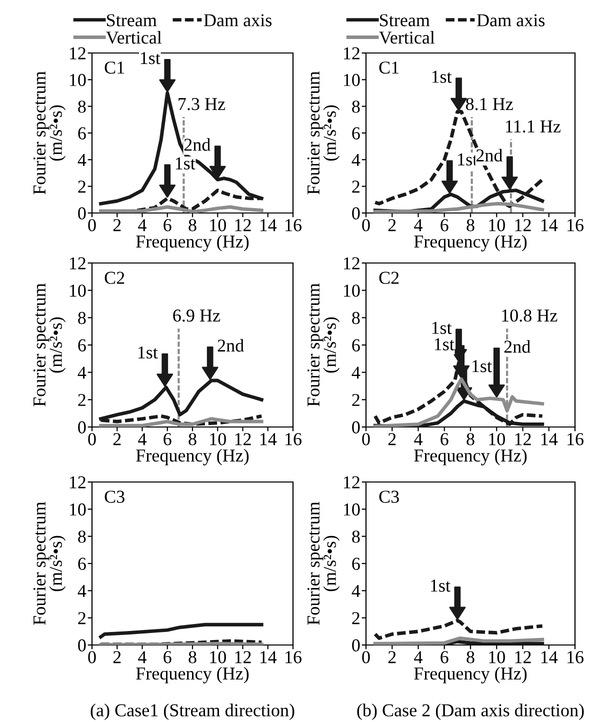  Describe the element at coordinates (202, 104) in the screenshot. I see `ref-line-label: 7.3 Hz` at that location.